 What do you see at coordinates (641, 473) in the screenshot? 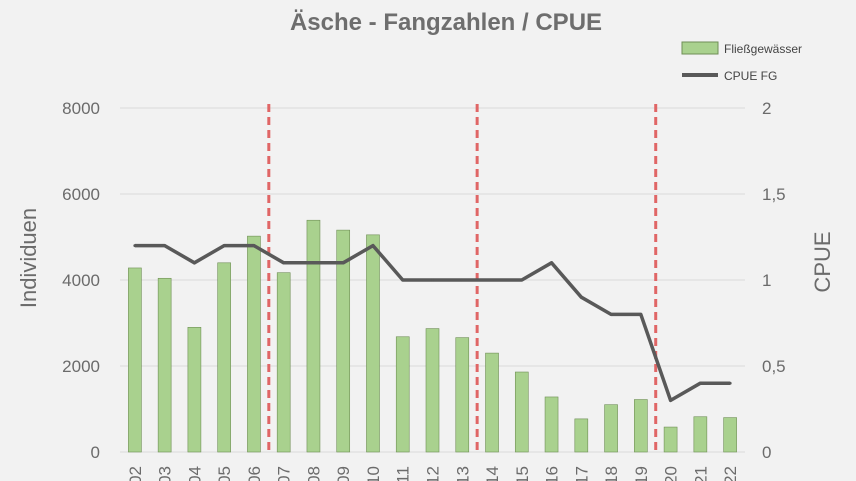
I see `x-tick-label: 19` at bounding box center [641, 473].